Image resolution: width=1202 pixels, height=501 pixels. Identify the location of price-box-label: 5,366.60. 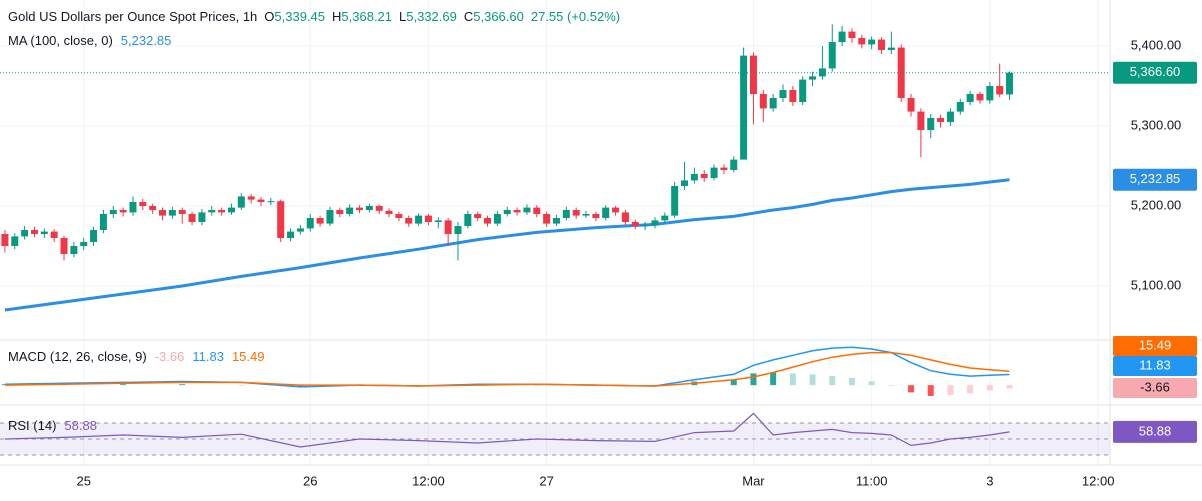
(1155, 71).